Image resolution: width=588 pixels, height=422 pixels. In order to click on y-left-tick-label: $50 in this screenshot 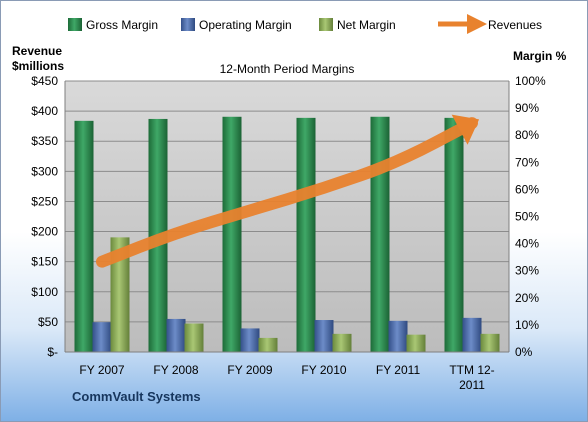, I will do `click(48, 322)`.